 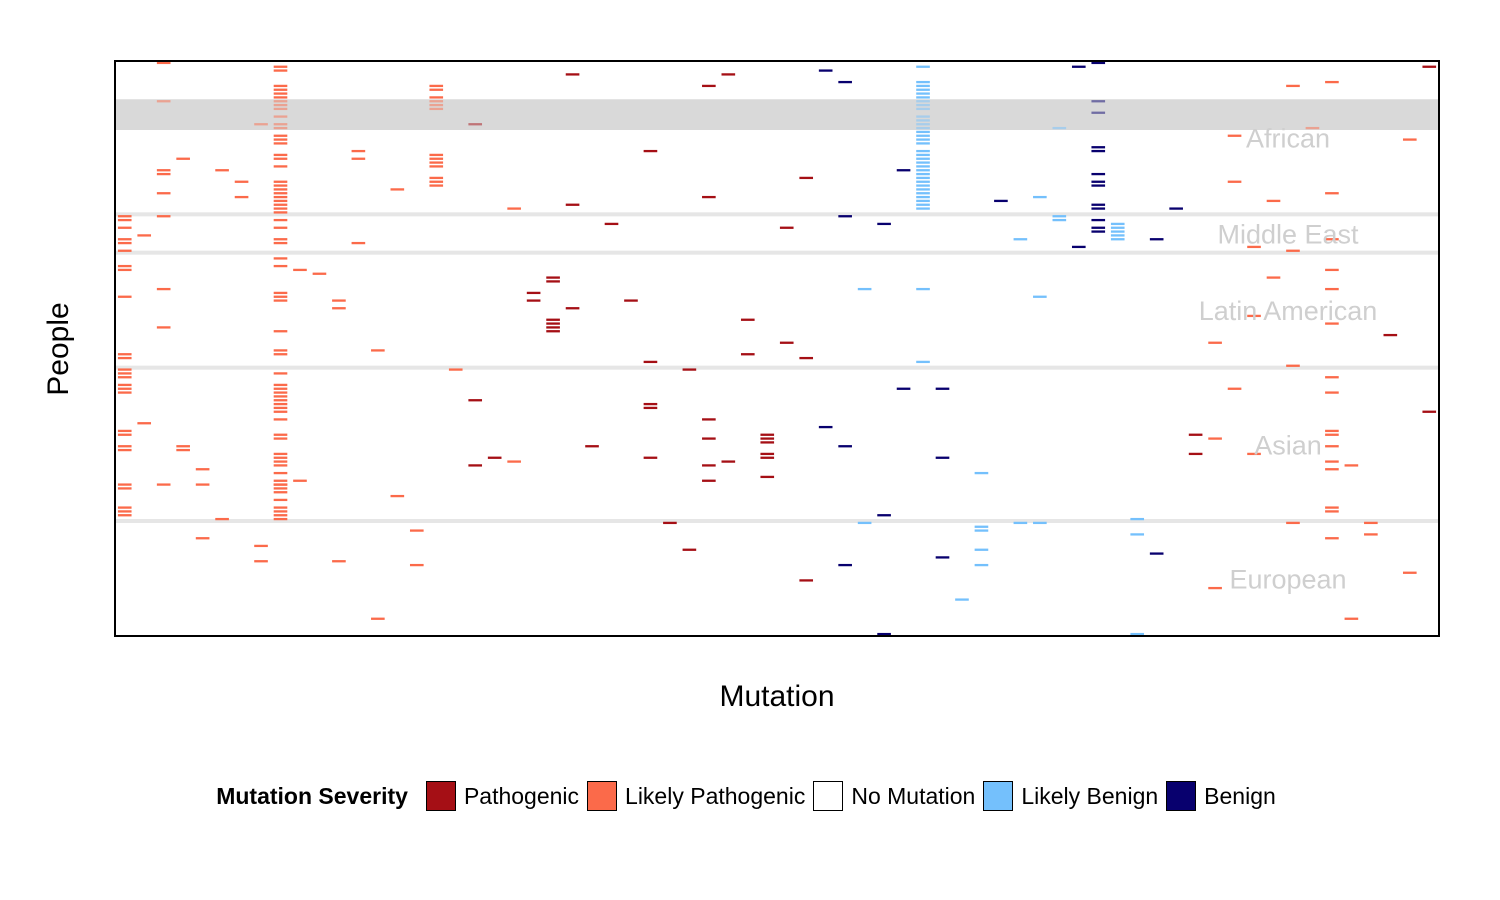 What do you see at coordinates (1288, 445) in the screenshot?
I see `group-label: Asian` at bounding box center [1288, 445].